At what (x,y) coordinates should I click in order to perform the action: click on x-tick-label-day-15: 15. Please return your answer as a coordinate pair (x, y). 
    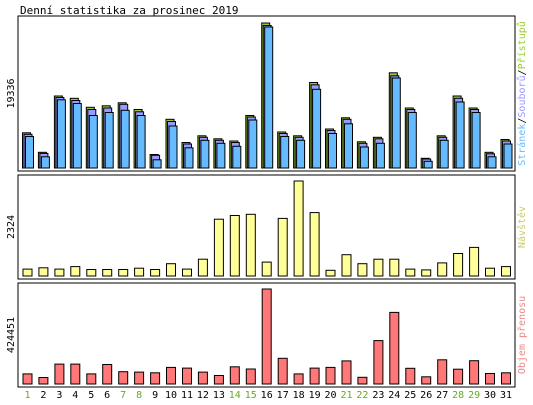
    Looking at the image, I should click on (251, 395).